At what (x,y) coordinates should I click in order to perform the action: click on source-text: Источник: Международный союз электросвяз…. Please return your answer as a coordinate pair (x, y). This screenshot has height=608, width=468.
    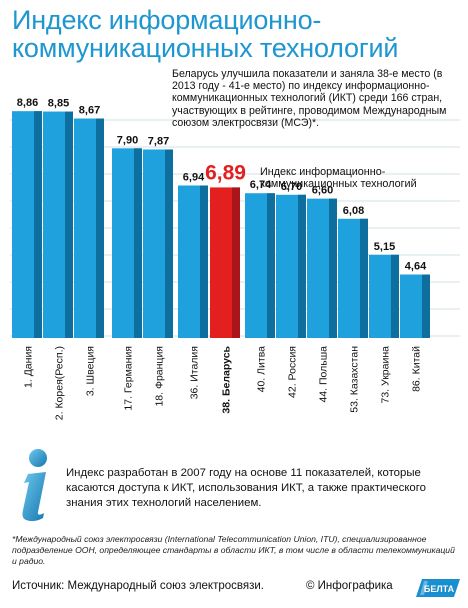
    Looking at the image, I should click on (138, 586).